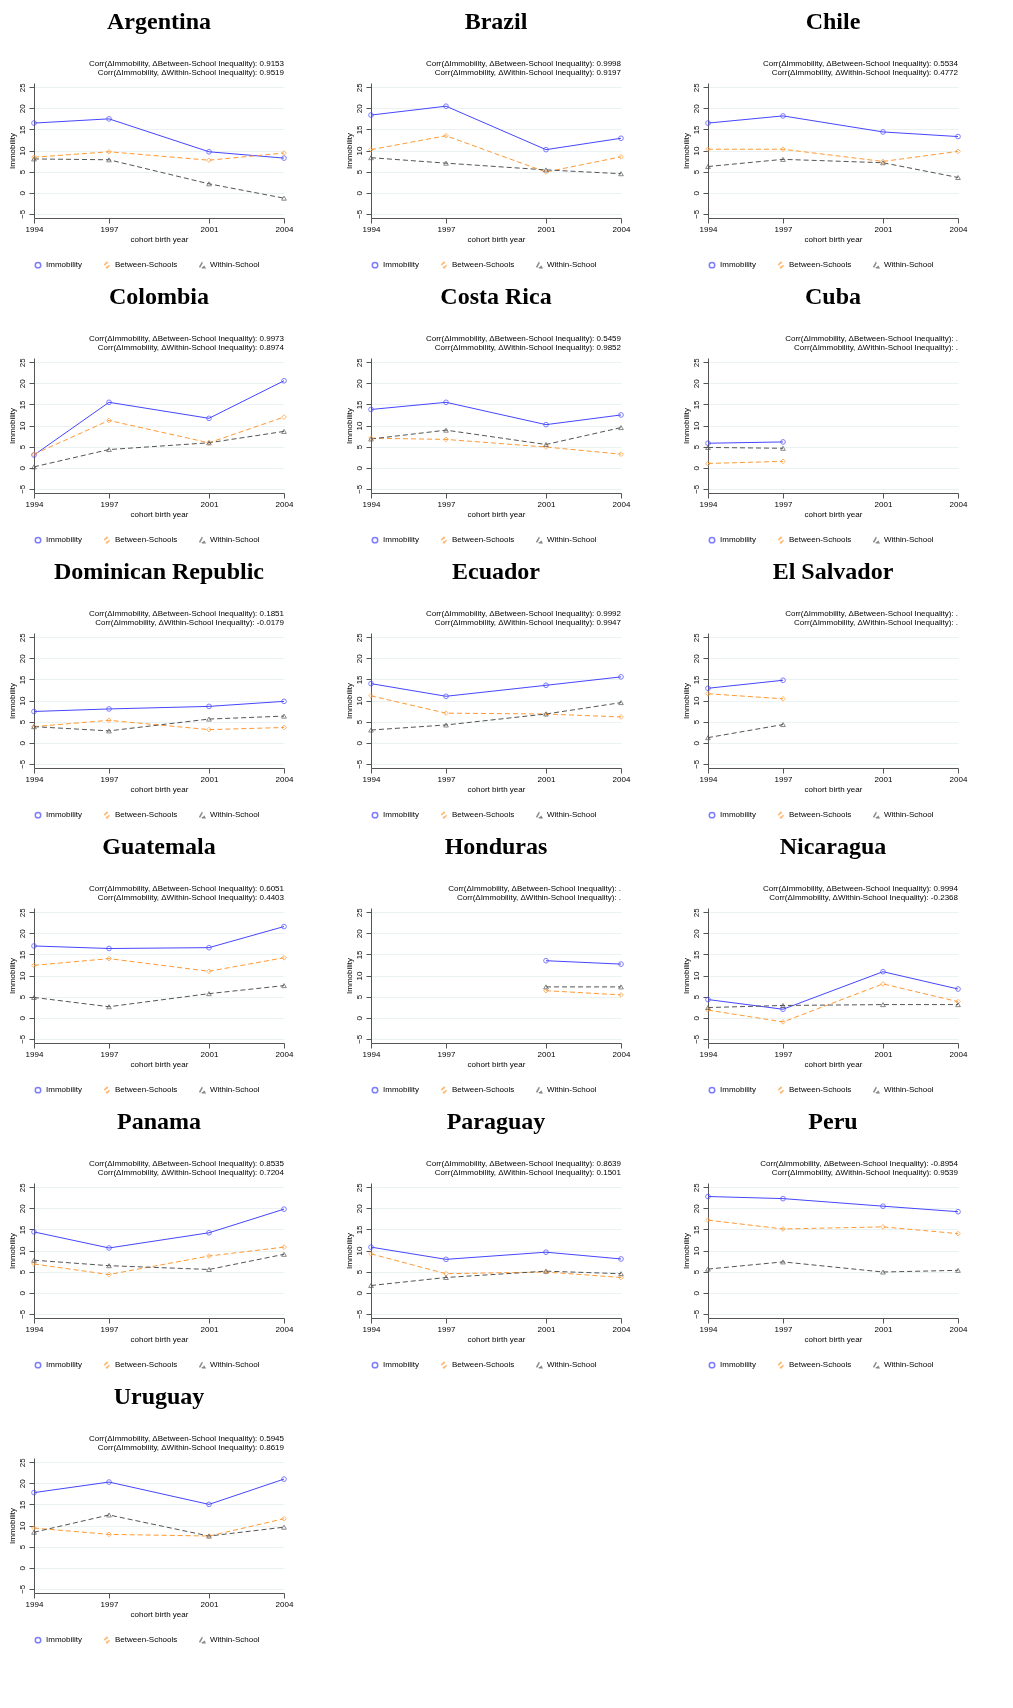  What do you see at coordinates (496, 1266) in the screenshot?
I see `line-series` at bounding box center [496, 1266].